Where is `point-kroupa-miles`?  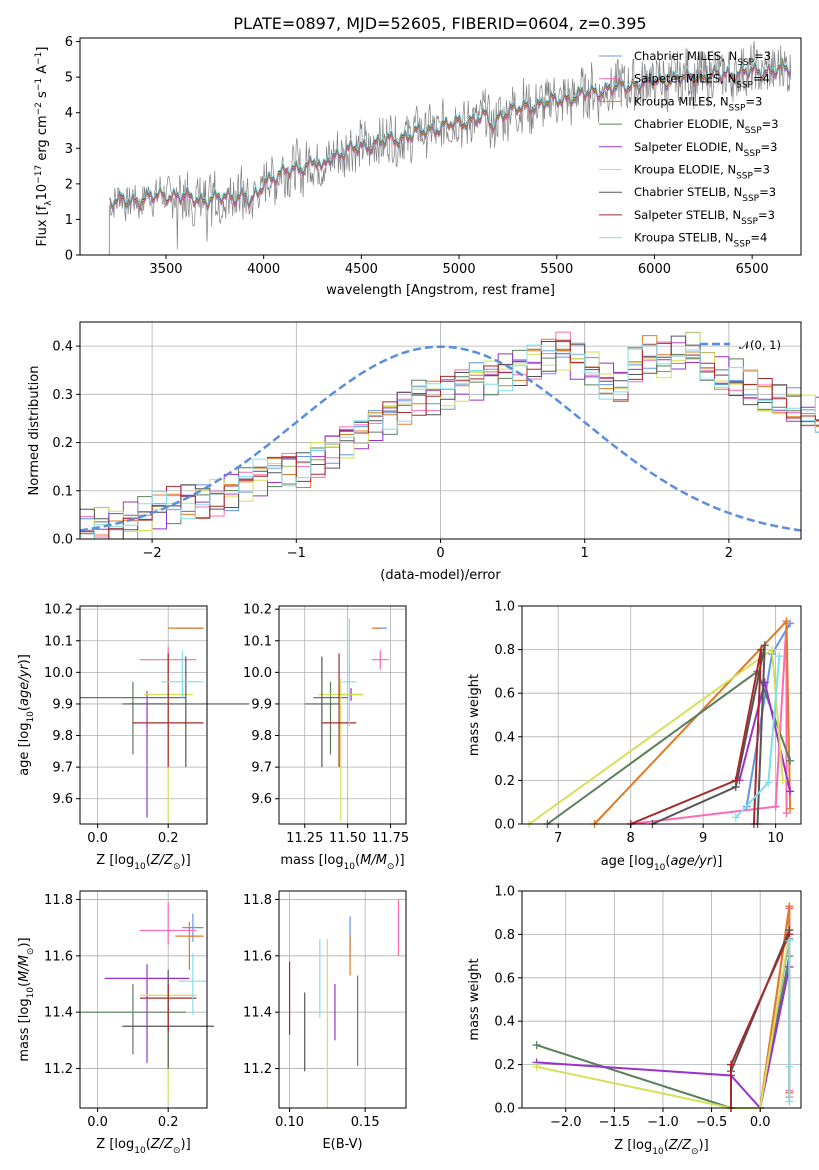
point-kroupa-miles is located at coordinates (189, 946).